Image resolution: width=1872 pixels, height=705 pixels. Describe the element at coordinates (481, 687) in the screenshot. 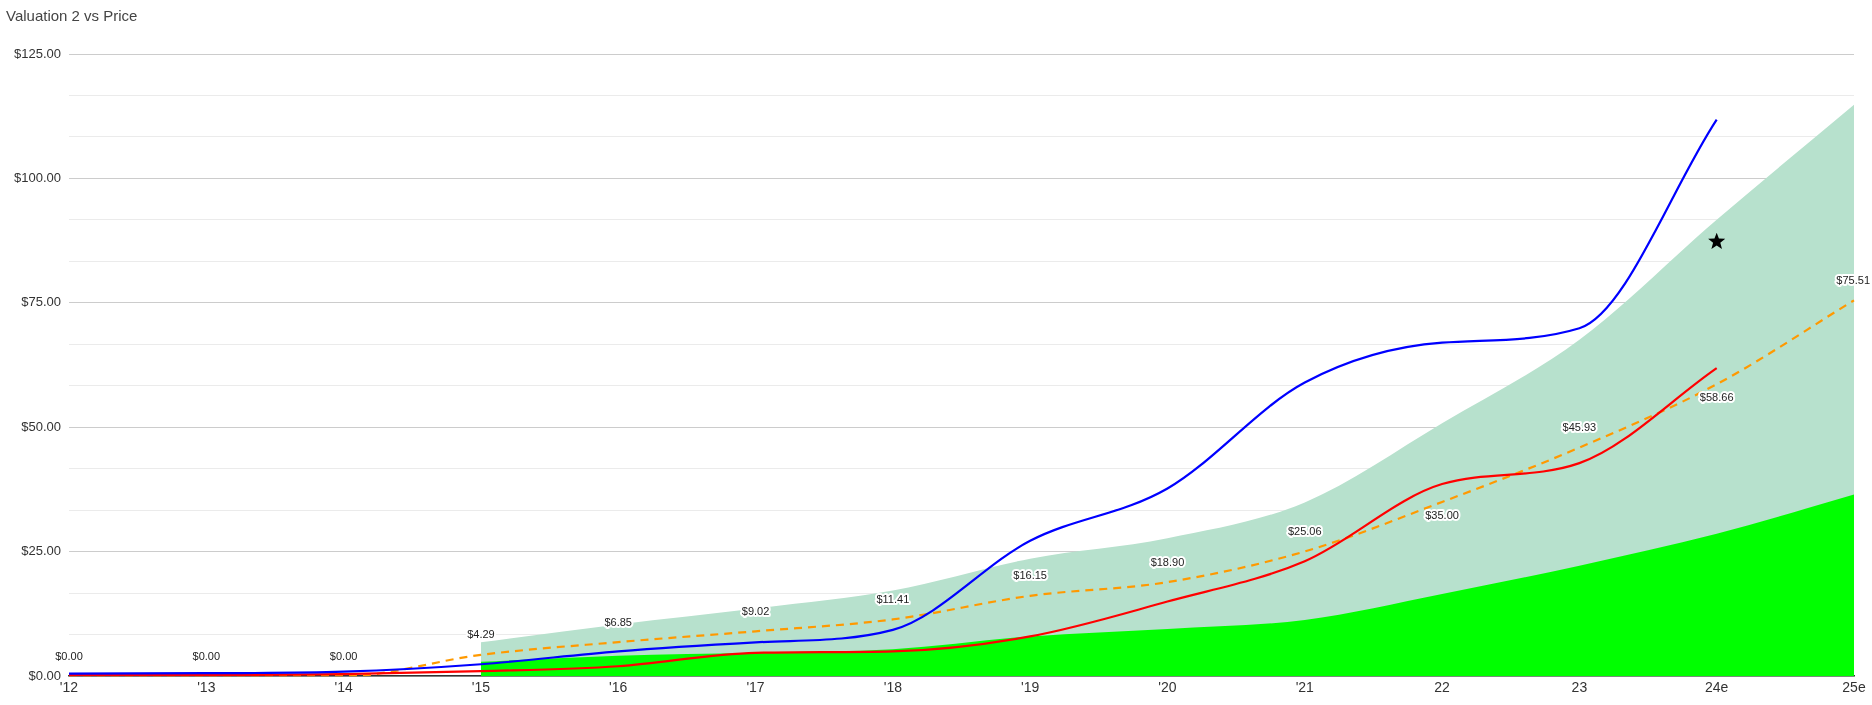

I see `x-tick-label: '15` at that location.